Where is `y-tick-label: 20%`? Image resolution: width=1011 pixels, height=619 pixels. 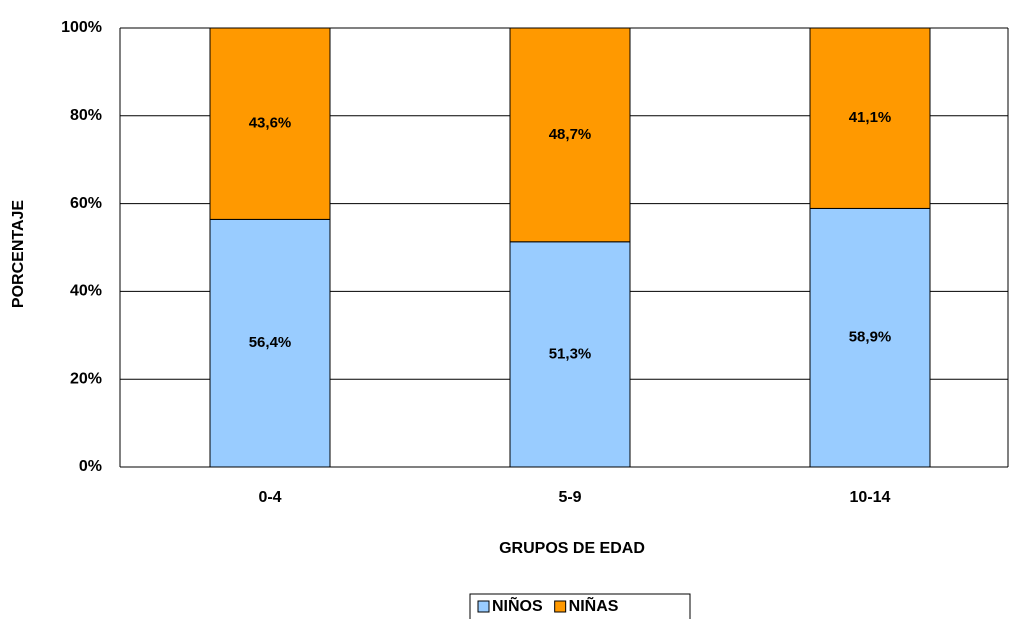 y-tick-label: 20% is located at coordinates (86, 378).